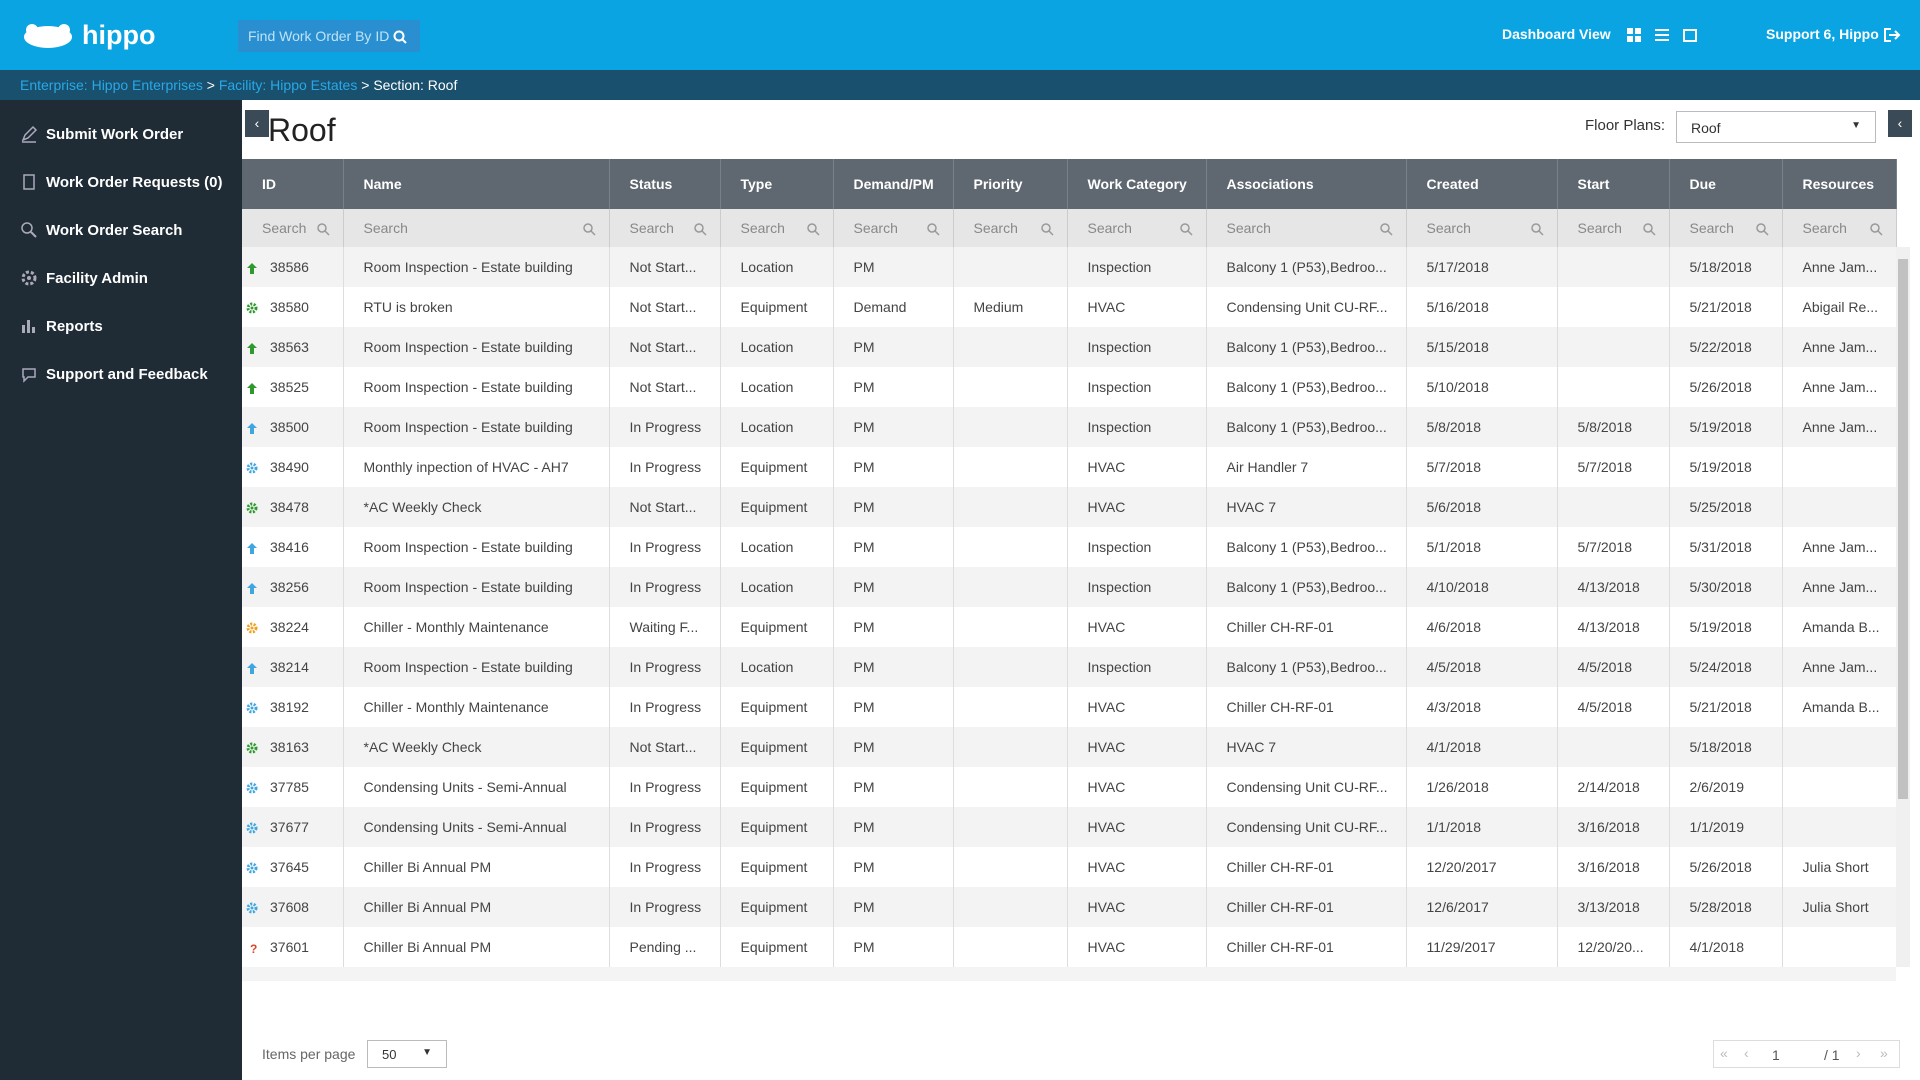 This screenshot has width=1920, height=1080. Describe the element at coordinates (1884, 1053) in the screenshot. I see `last-page: »` at that location.